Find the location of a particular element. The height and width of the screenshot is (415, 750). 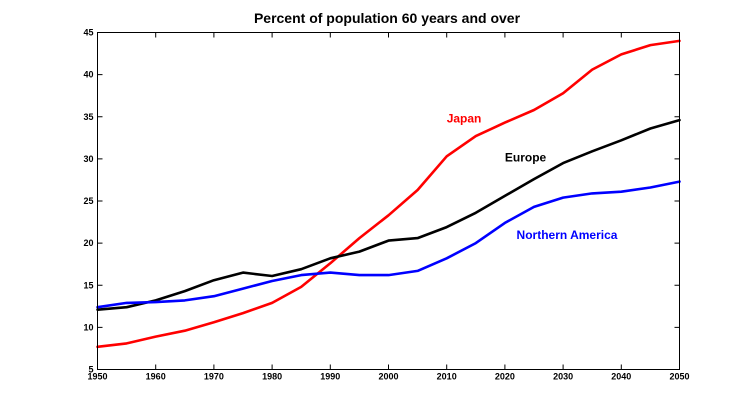

y-tick-label: 20 is located at coordinates (88, 243).